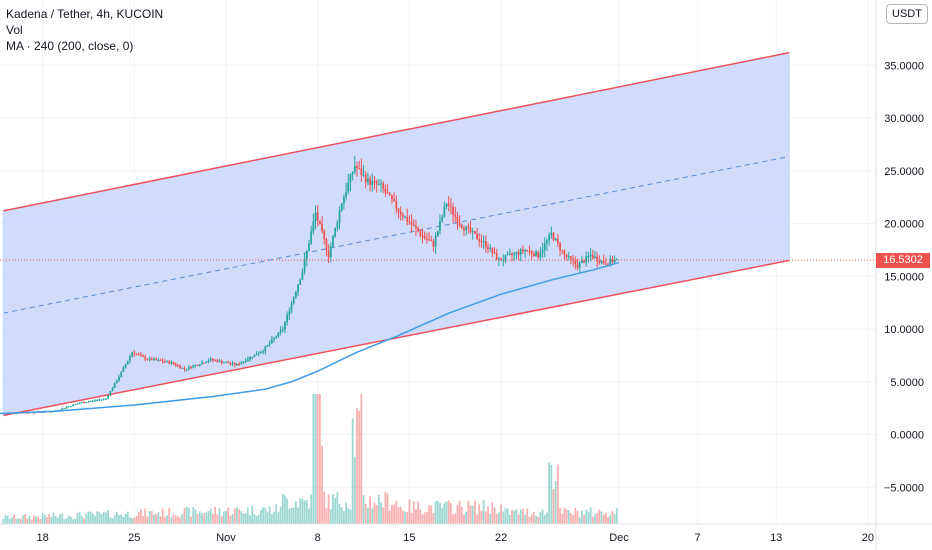 The height and width of the screenshot is (550, 932). What do you see at coordinates (85, 14) in the screenshot?
I see `symbol-title: Kadena / Tether, 4h, KUCOIN` at bounding box center [85, 14].